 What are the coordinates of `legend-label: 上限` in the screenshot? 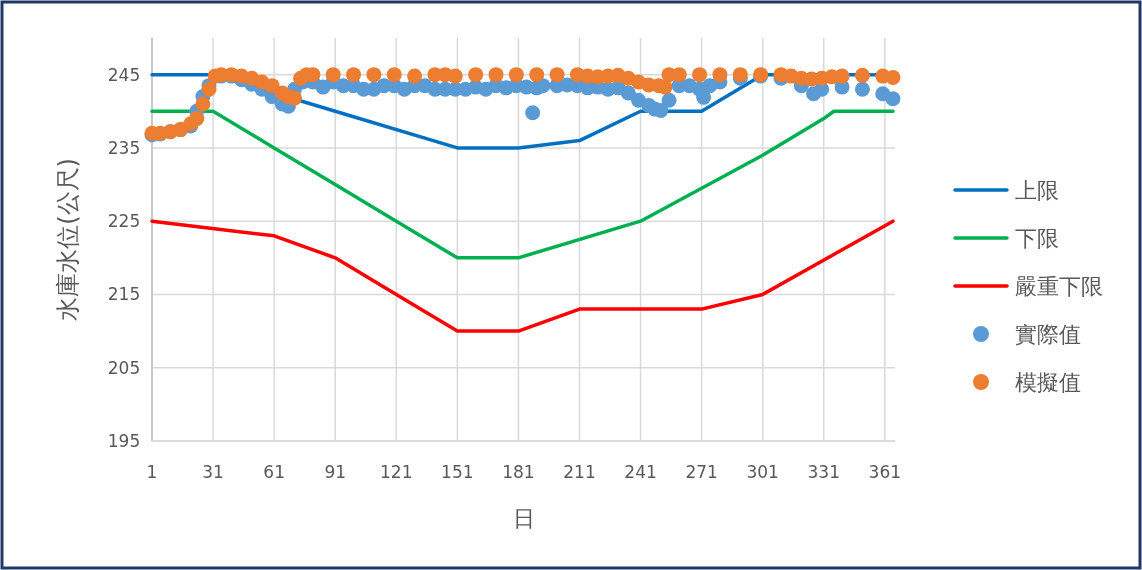 It's located at (1037, 190).